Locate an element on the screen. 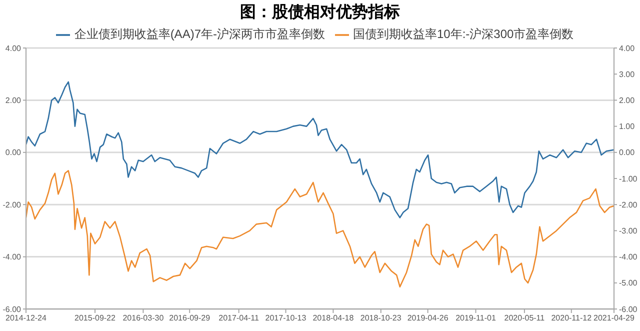  y-tick-label: -2.00 is located at coordinates (12, 205).